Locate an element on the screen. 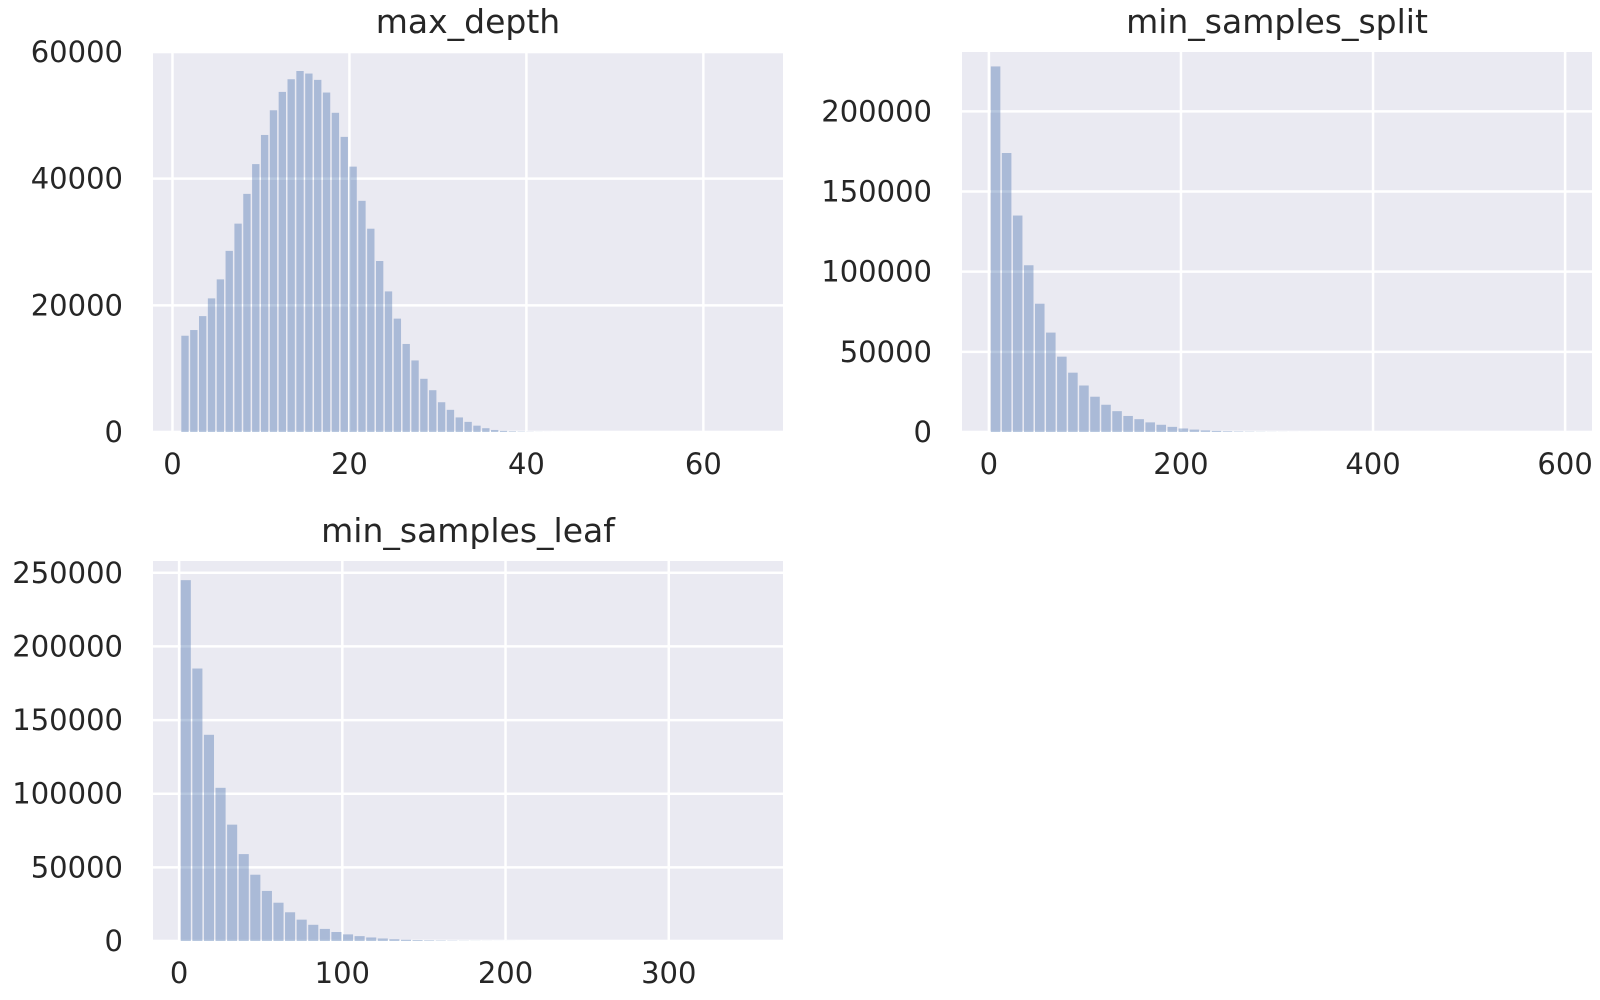 The height and width of the screenshot is (1000, 1600). x-tick-label: 600 is located at coordinates (1564, 464).